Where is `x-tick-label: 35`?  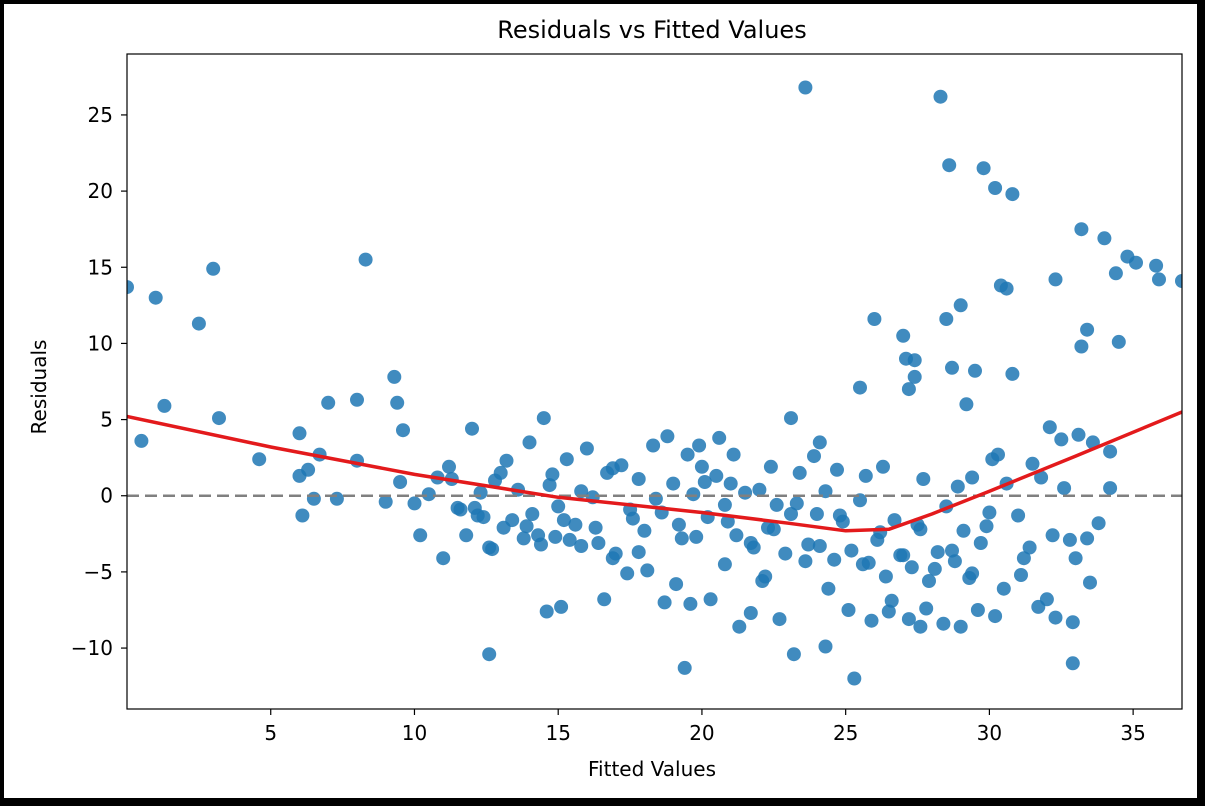
x-tick-label: 35 is located at coordinates (1132, 733).